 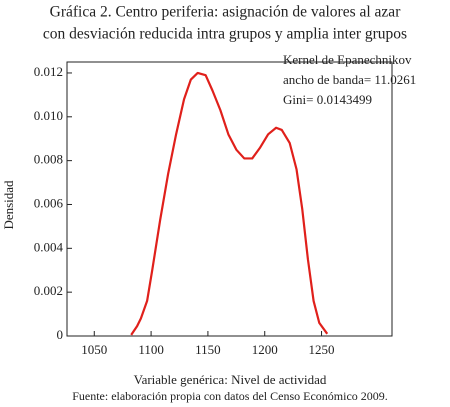 What do you see at coordinates (265, 349) in the screenshot?
I see `x-tick-label: 1200` at bounding box center [265, 349].